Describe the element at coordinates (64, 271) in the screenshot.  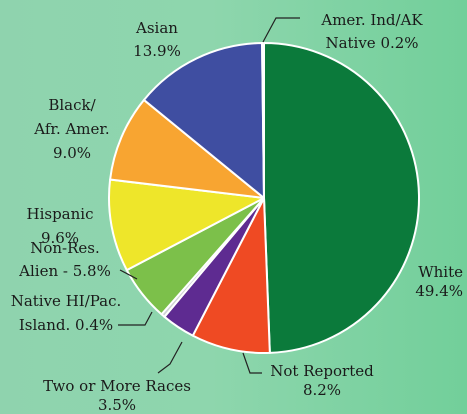
I see `non-res-label-value: Alien - 5.8%` at that location.